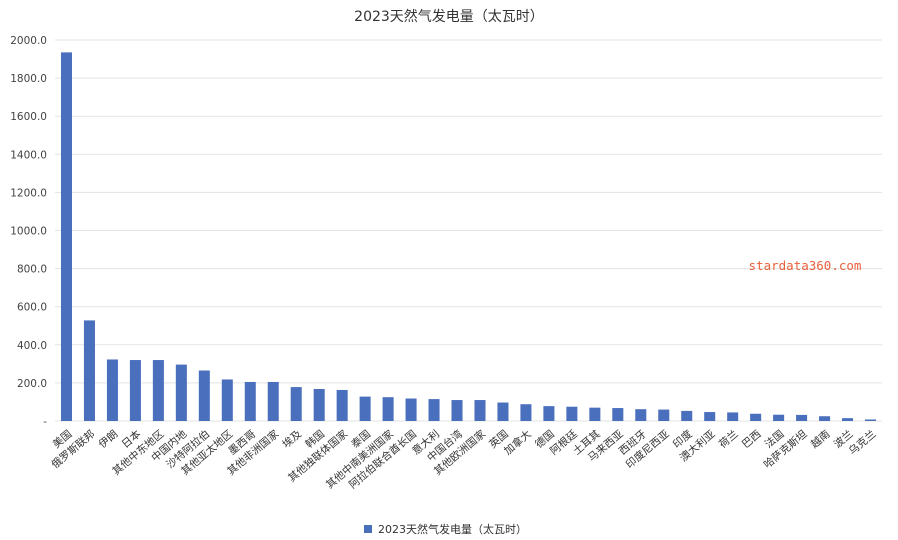  Describe the element at coordinates (32, 384) in the screenshot. I see `y-tick-label: 200.0` at that location.